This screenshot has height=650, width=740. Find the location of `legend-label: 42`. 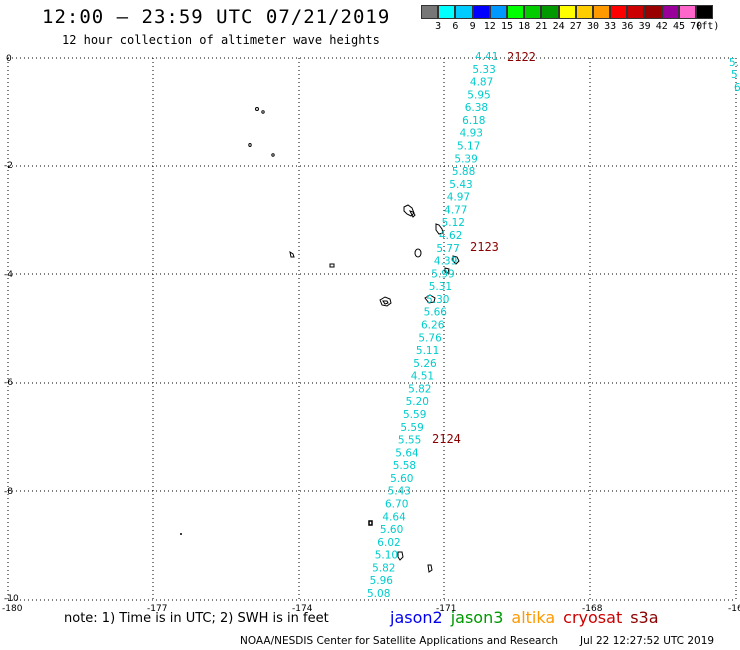

legend-label: 42 is located at coordinates (661, 26).